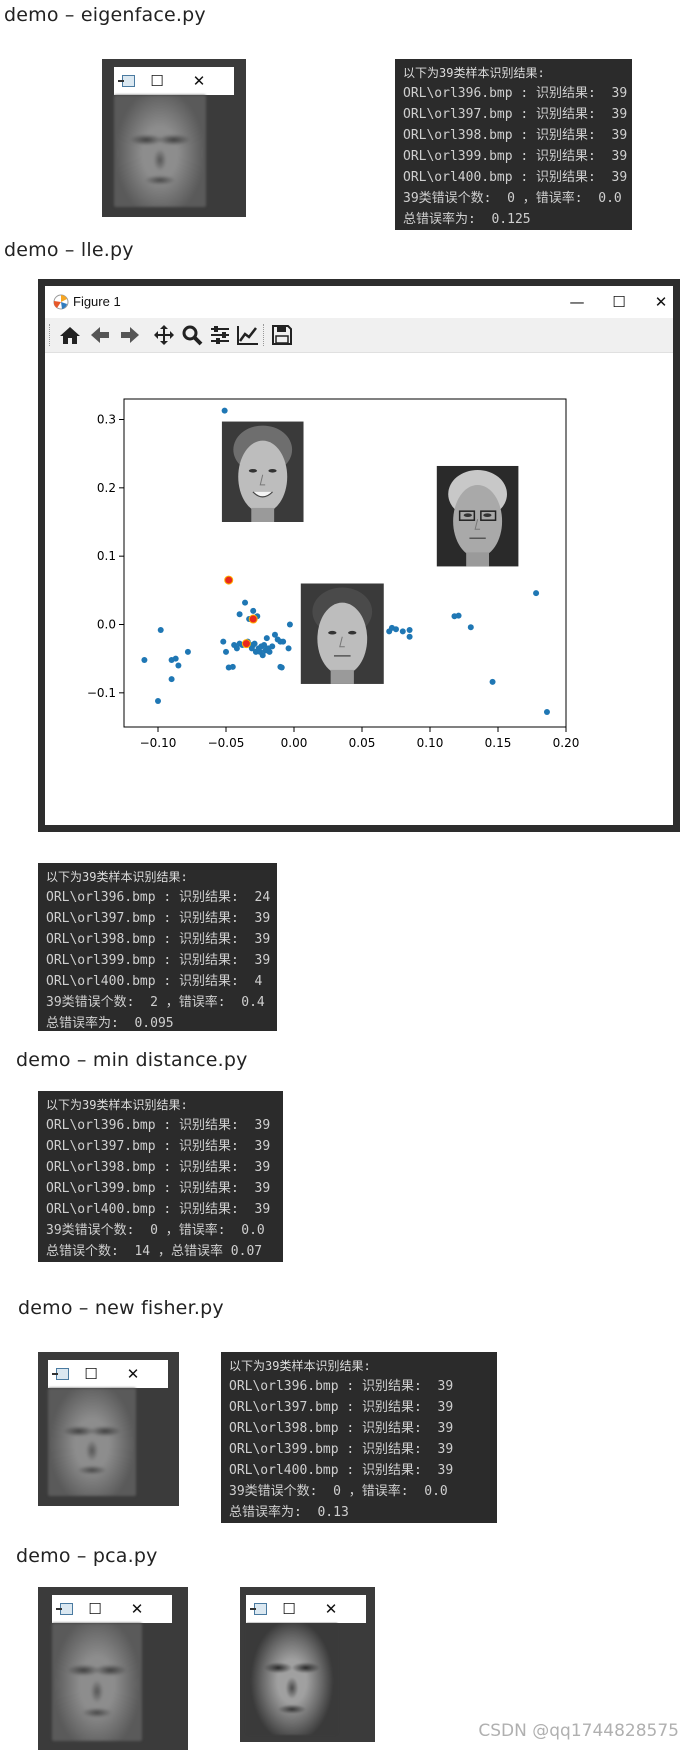  What do you see at coordinates (248, 335) in the screenshot?
I see `edit-axis-icon` at bounding box center [248, 335].